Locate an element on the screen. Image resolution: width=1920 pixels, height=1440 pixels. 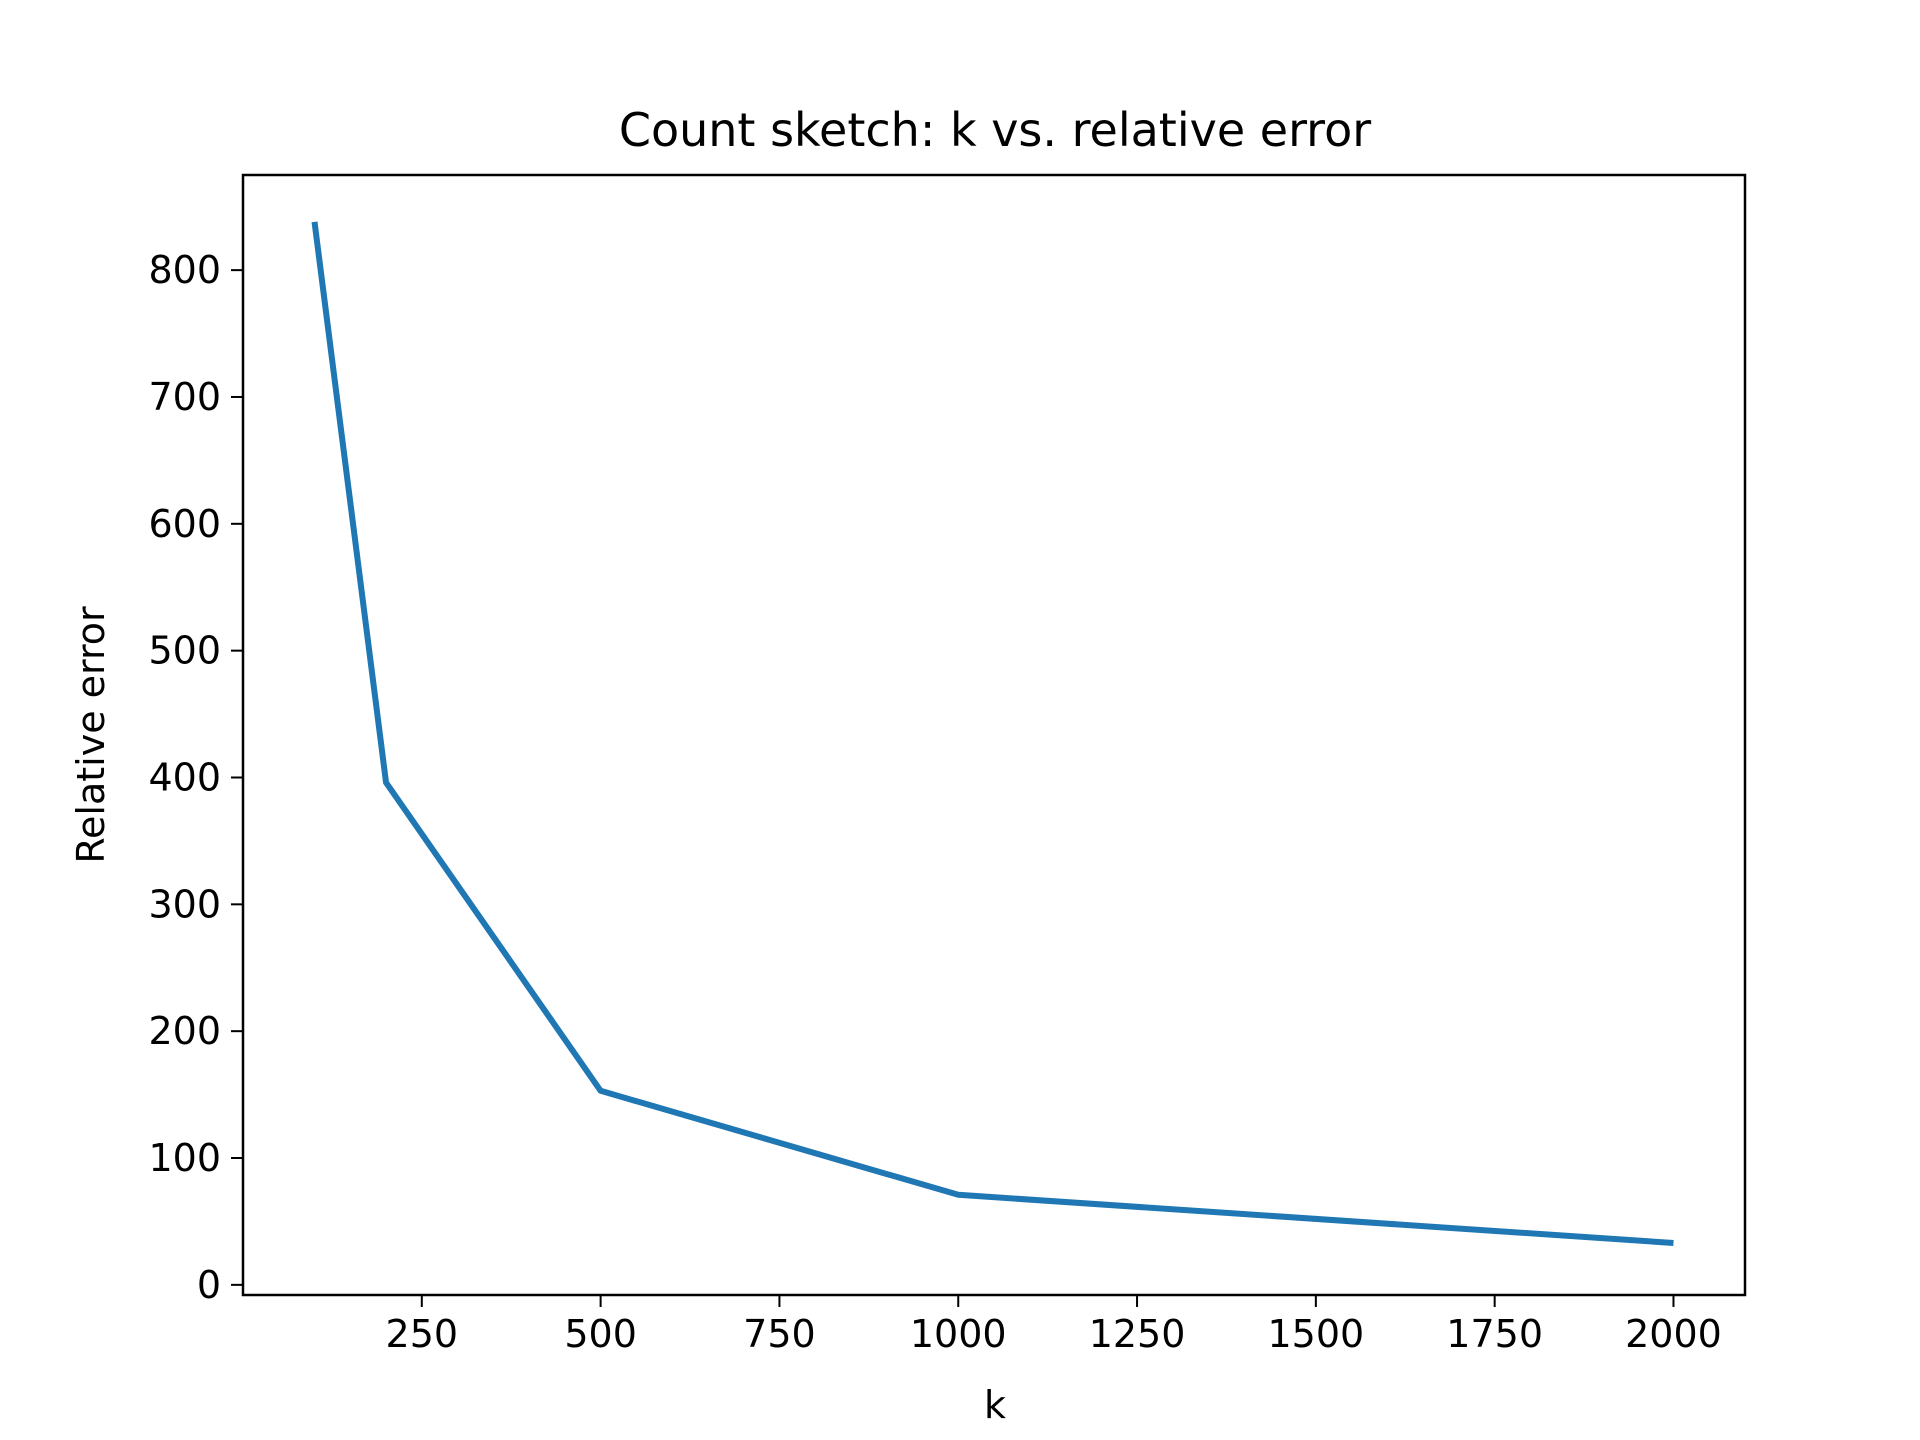
y-tick-label-0: 0 is located at coordinates (209, 1285).